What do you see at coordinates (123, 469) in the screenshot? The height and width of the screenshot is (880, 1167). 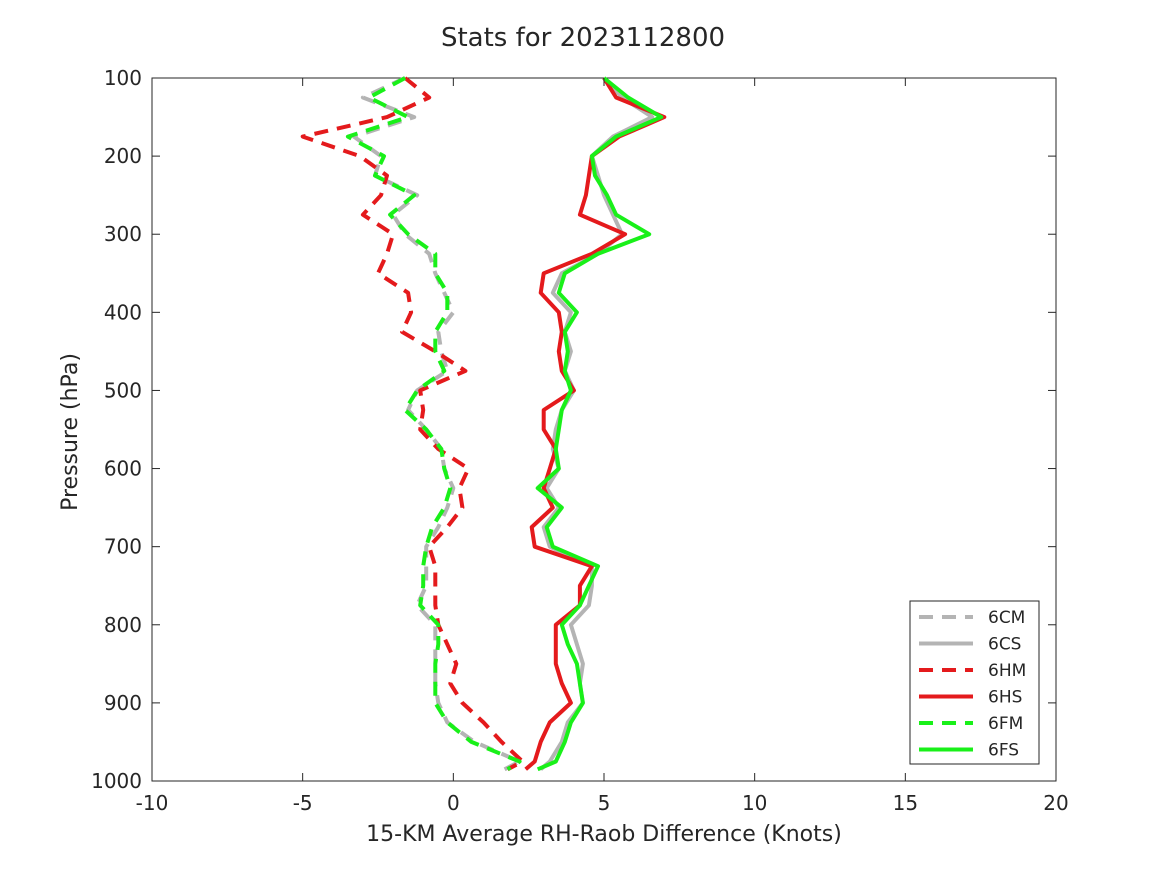 I see `y-tick-label: 600` at bounding box center [123, 469].